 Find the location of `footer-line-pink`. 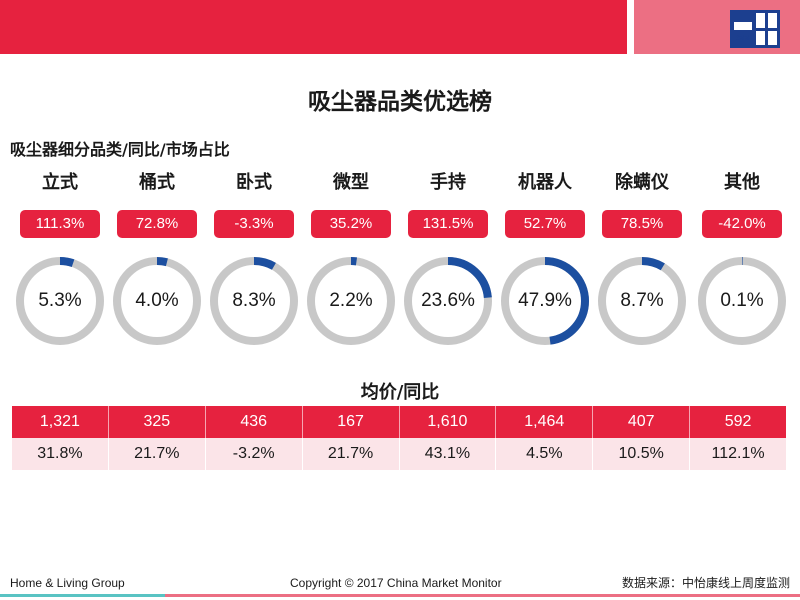

footer-line-pink is located at coordinates (482, 595).